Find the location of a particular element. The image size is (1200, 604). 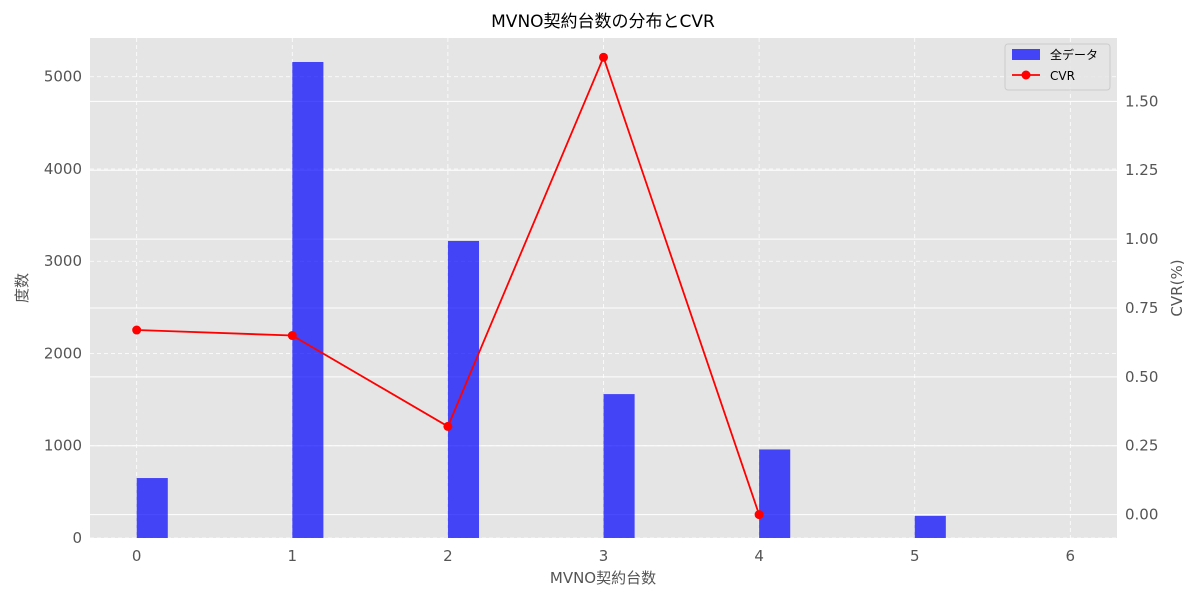

legend-label-bars: 全データ is located at coordinates (1074, 54).